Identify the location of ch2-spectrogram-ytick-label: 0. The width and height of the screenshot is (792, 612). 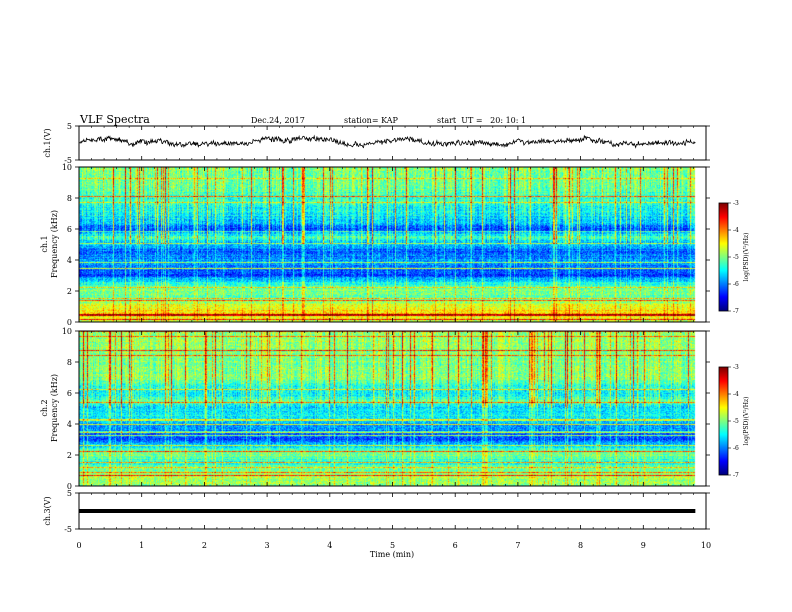
(69, 486).